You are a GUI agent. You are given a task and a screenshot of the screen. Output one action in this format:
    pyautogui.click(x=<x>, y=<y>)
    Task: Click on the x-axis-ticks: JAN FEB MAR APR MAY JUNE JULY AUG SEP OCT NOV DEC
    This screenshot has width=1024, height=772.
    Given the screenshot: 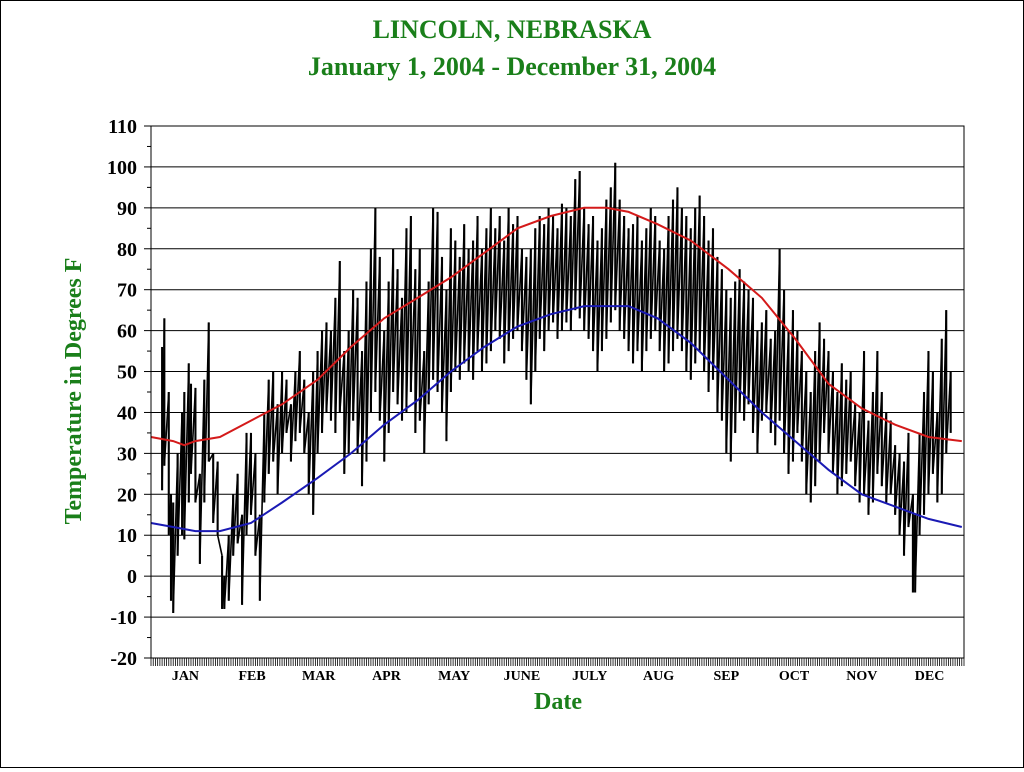 What is the action you would take?
    pyautogui.click(x=557, y=671)
    